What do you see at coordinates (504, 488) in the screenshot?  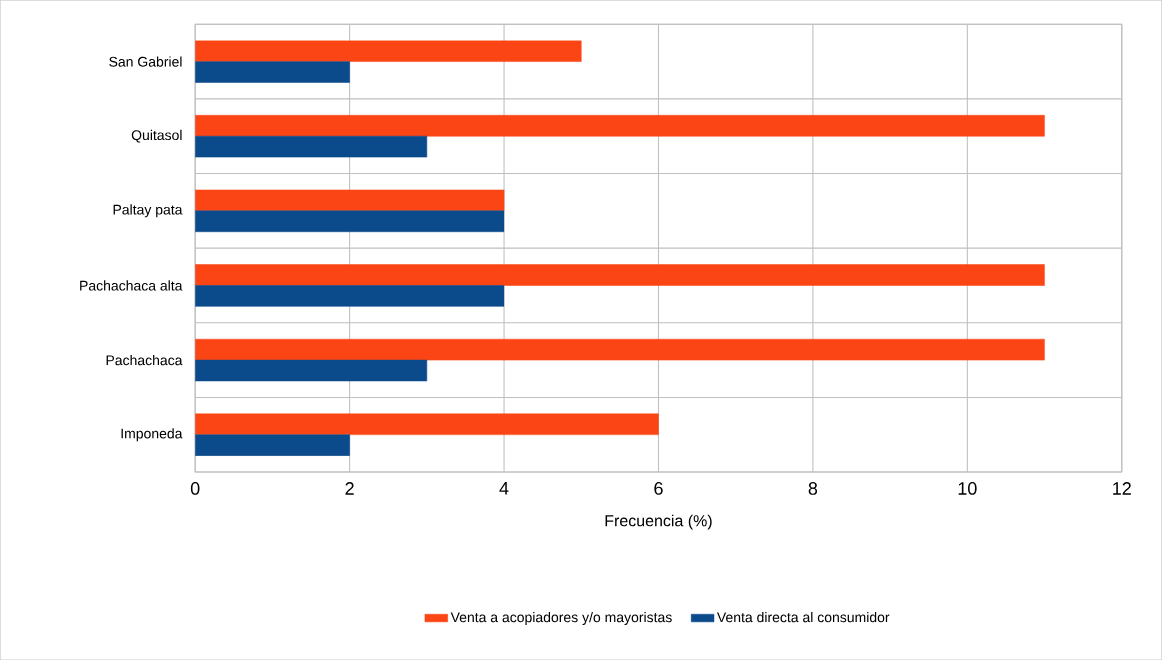 I see `x-tick-label: 4` at bounding box center [504, 488].